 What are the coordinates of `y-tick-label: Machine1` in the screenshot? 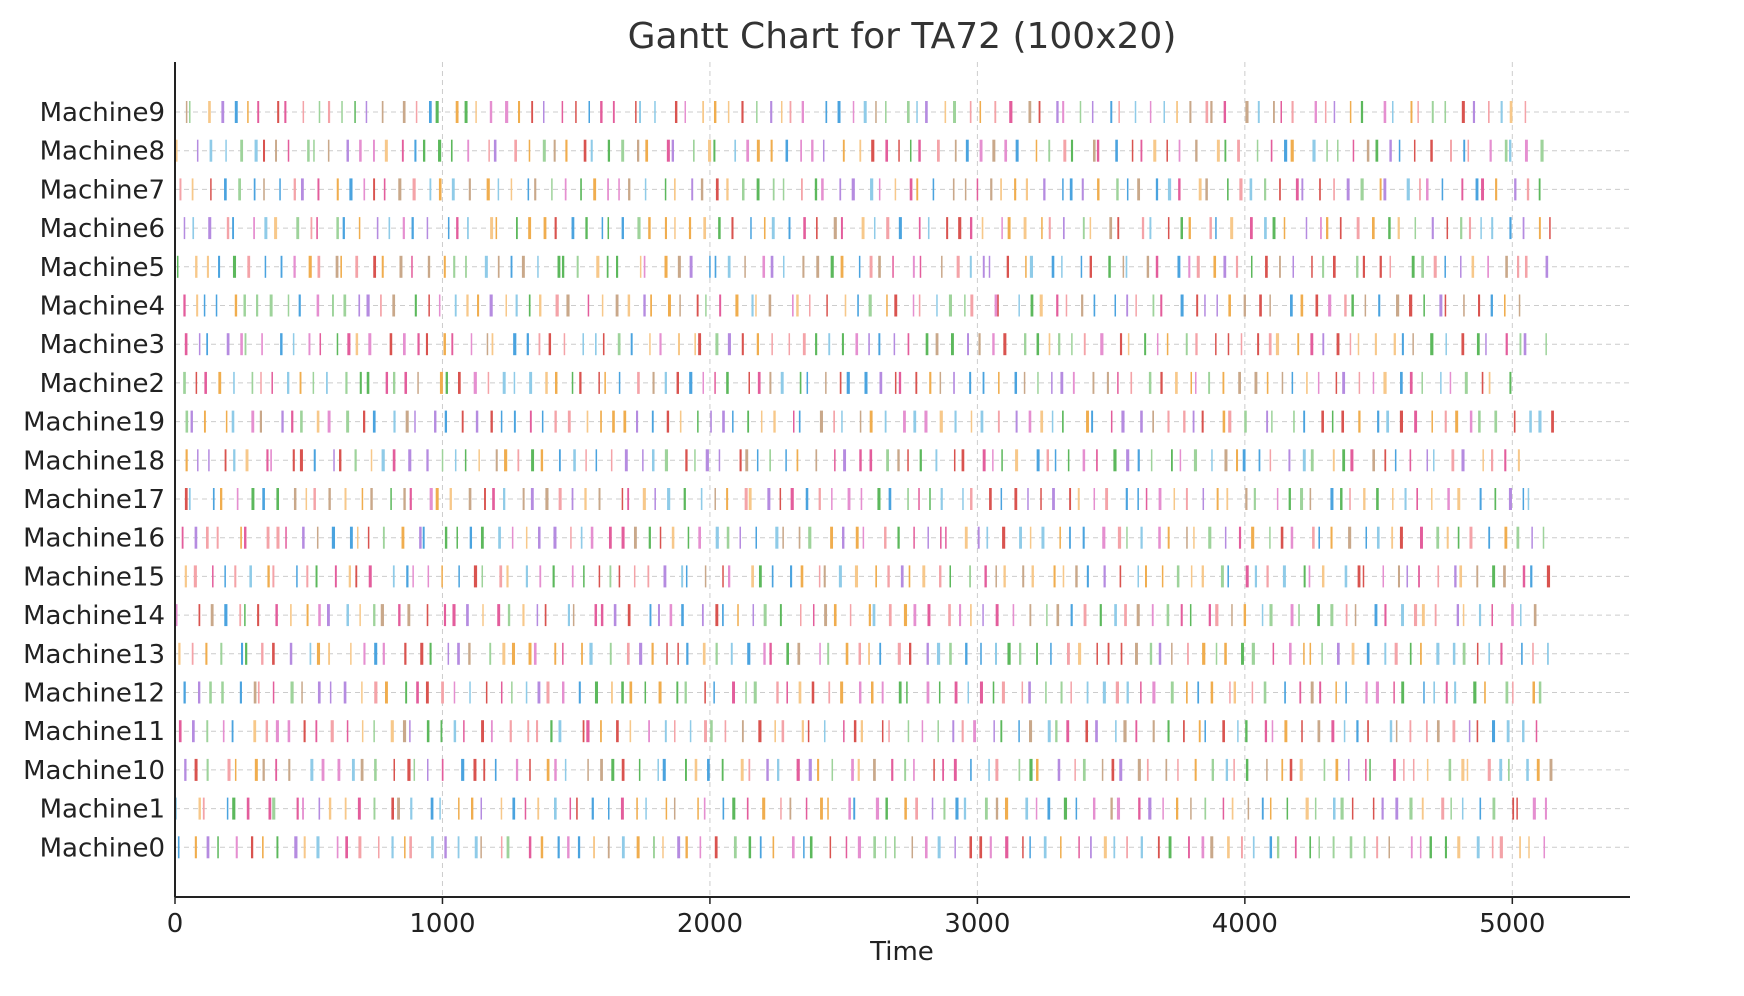 It's located at (102, 810).